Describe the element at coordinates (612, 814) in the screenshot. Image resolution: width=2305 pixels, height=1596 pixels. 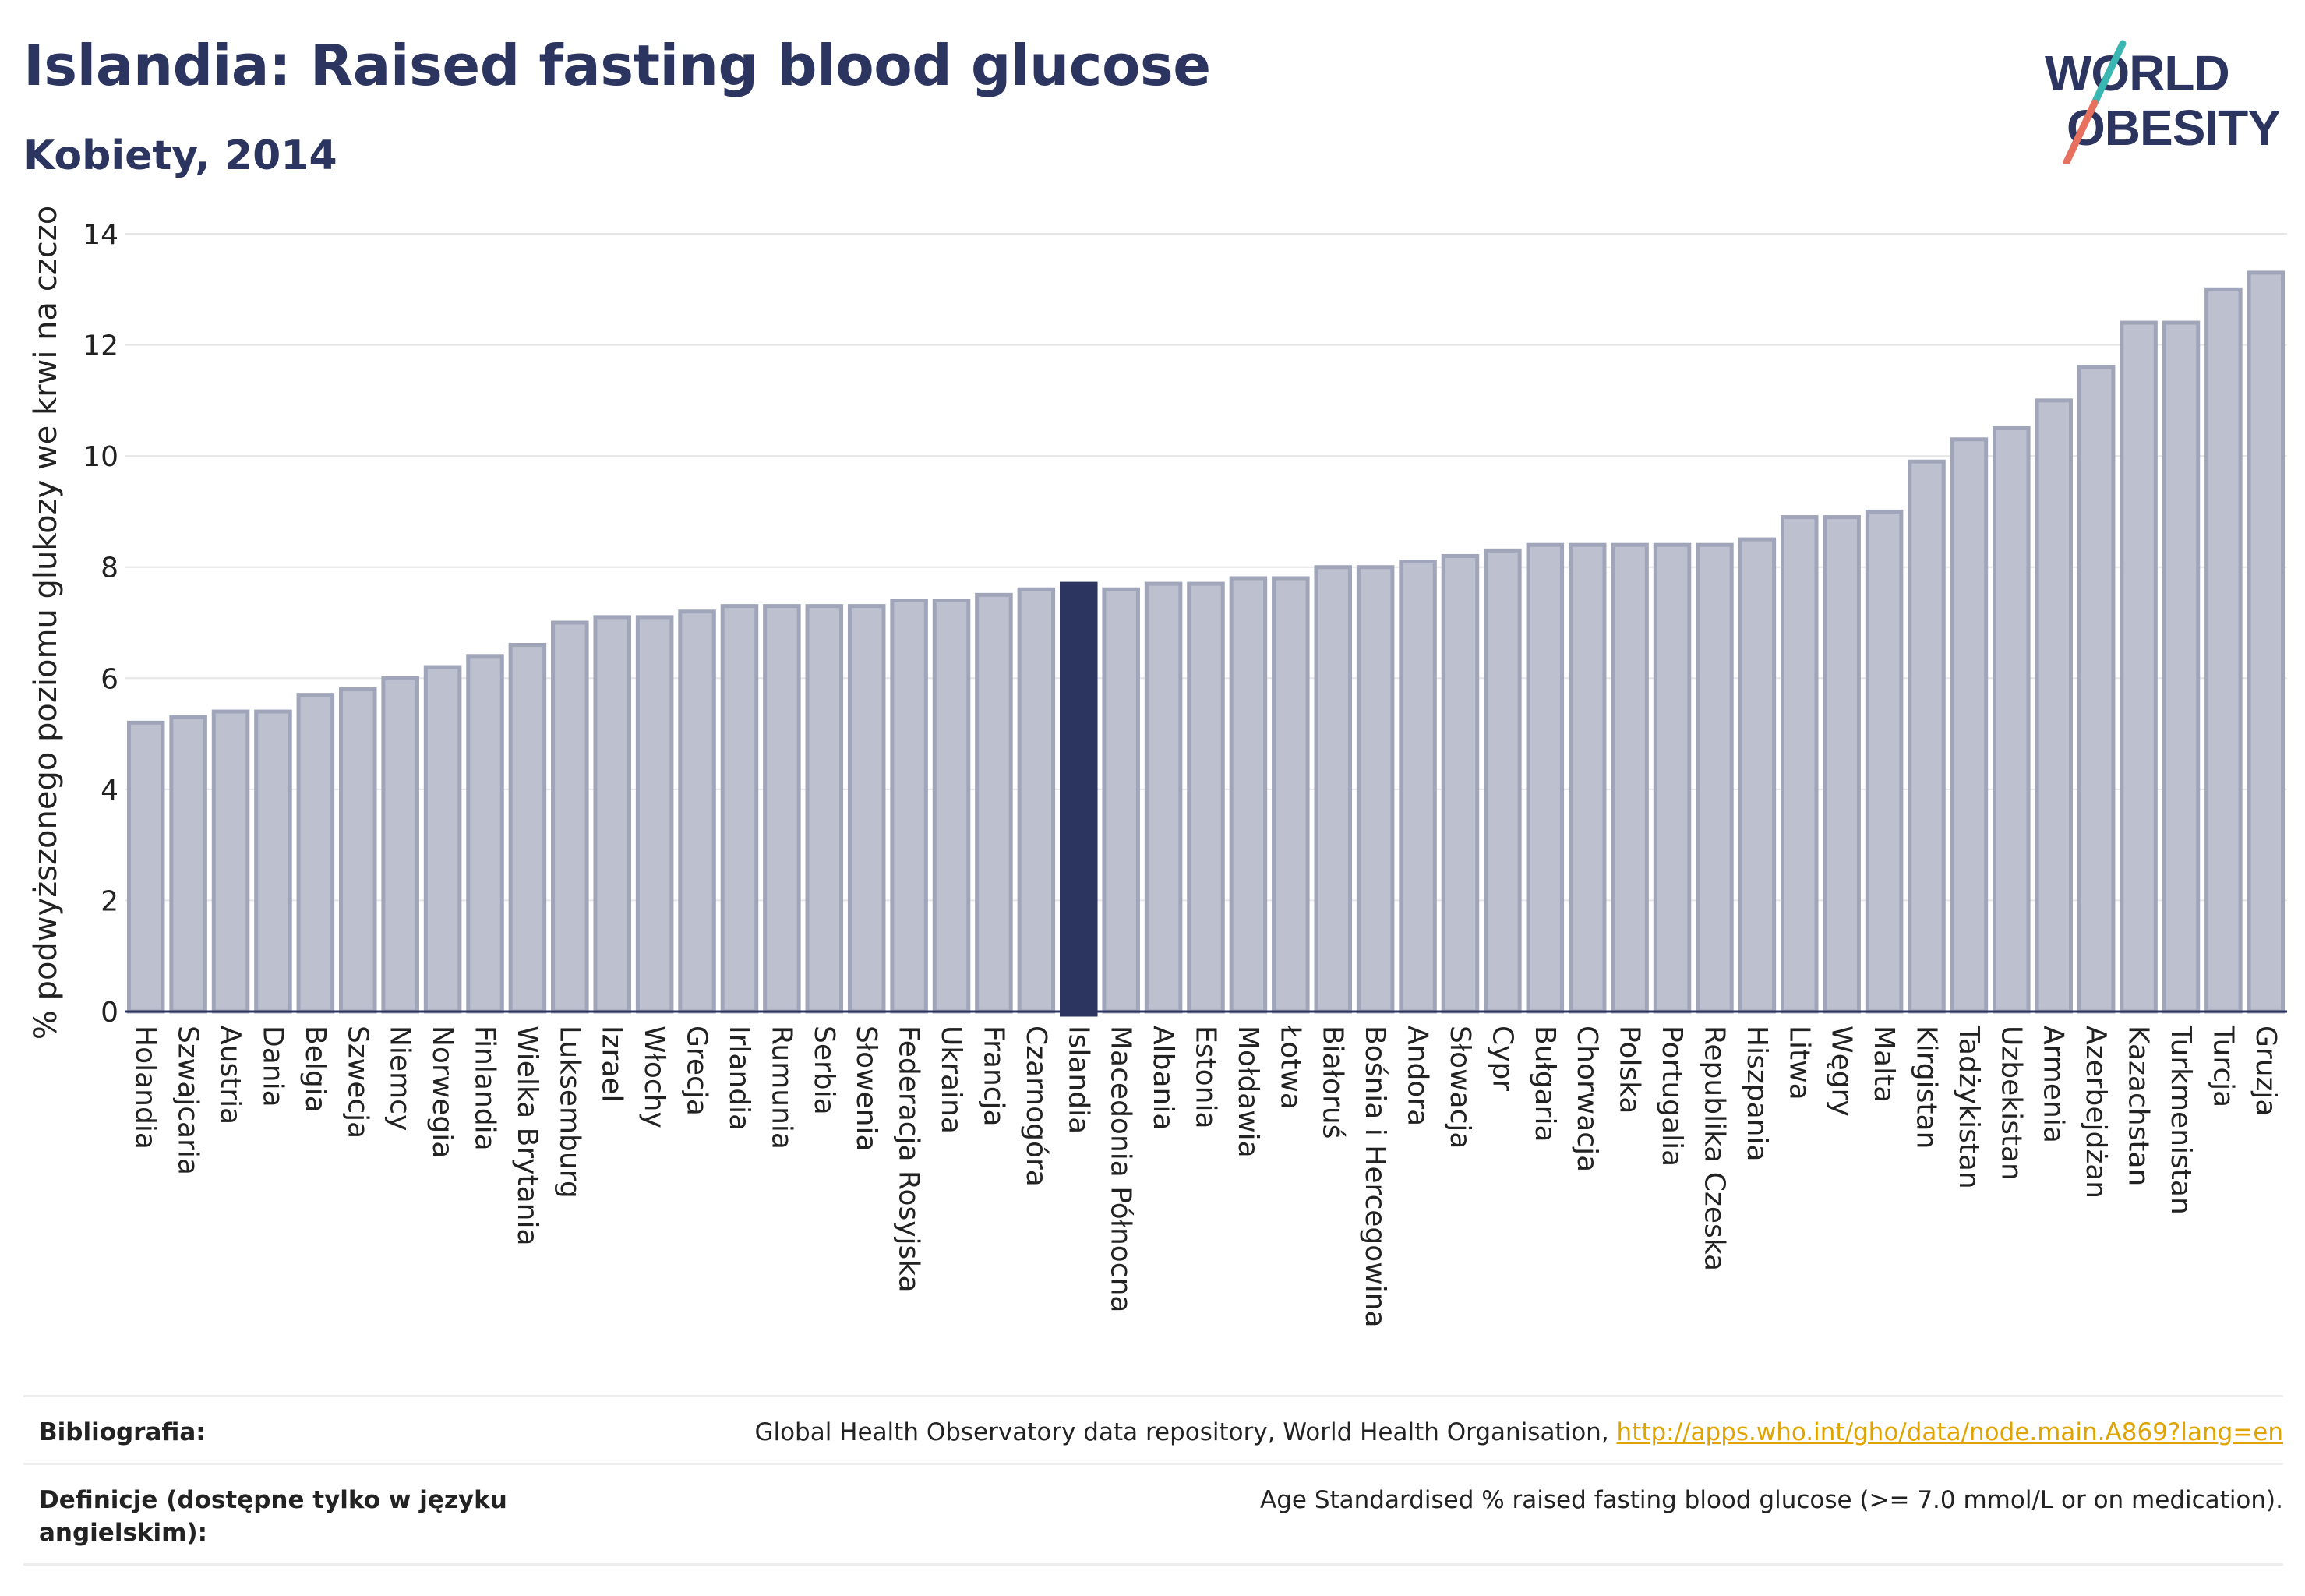
I see `bar-izrael` at that location.